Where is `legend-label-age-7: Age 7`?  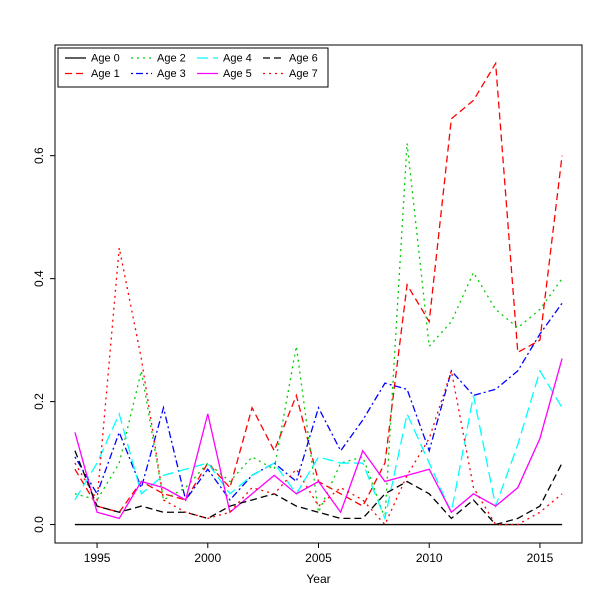 legend-label-age-7: Age 7 is located at coordinates (303, 74).